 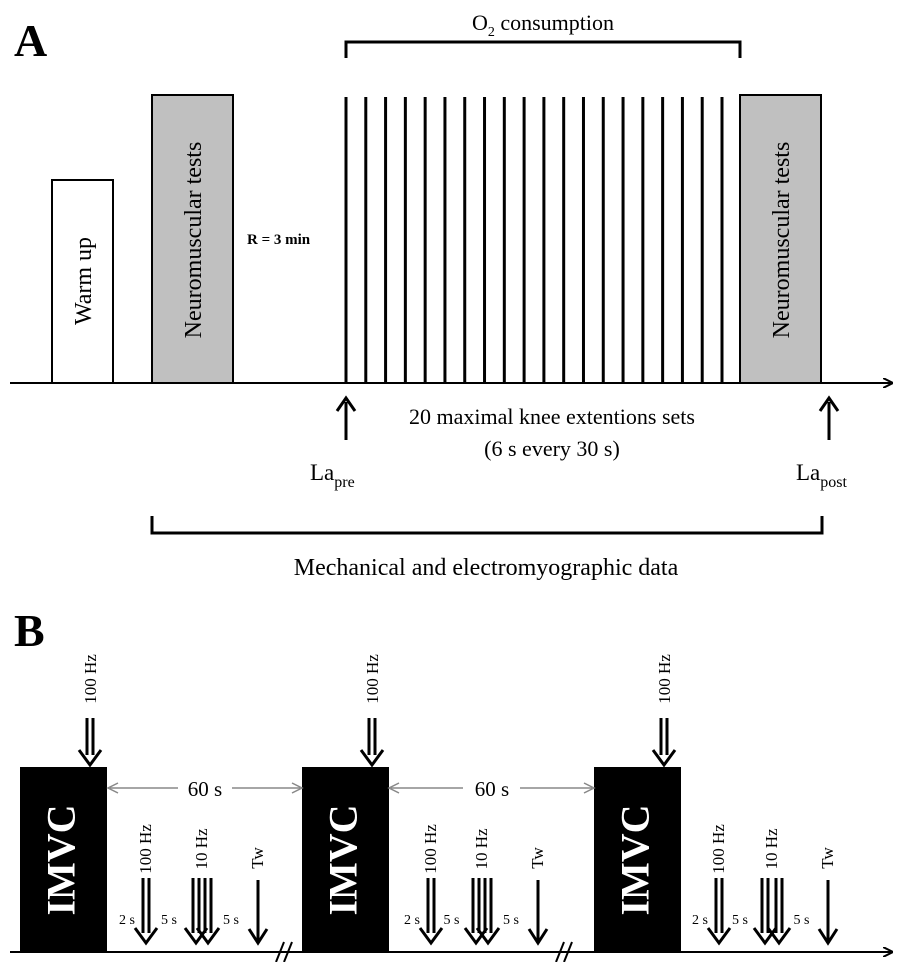 What do you see at coordinates (829, 417) in the screenshot?
I see `la-post-arrow` at bounding box center [829, 417].